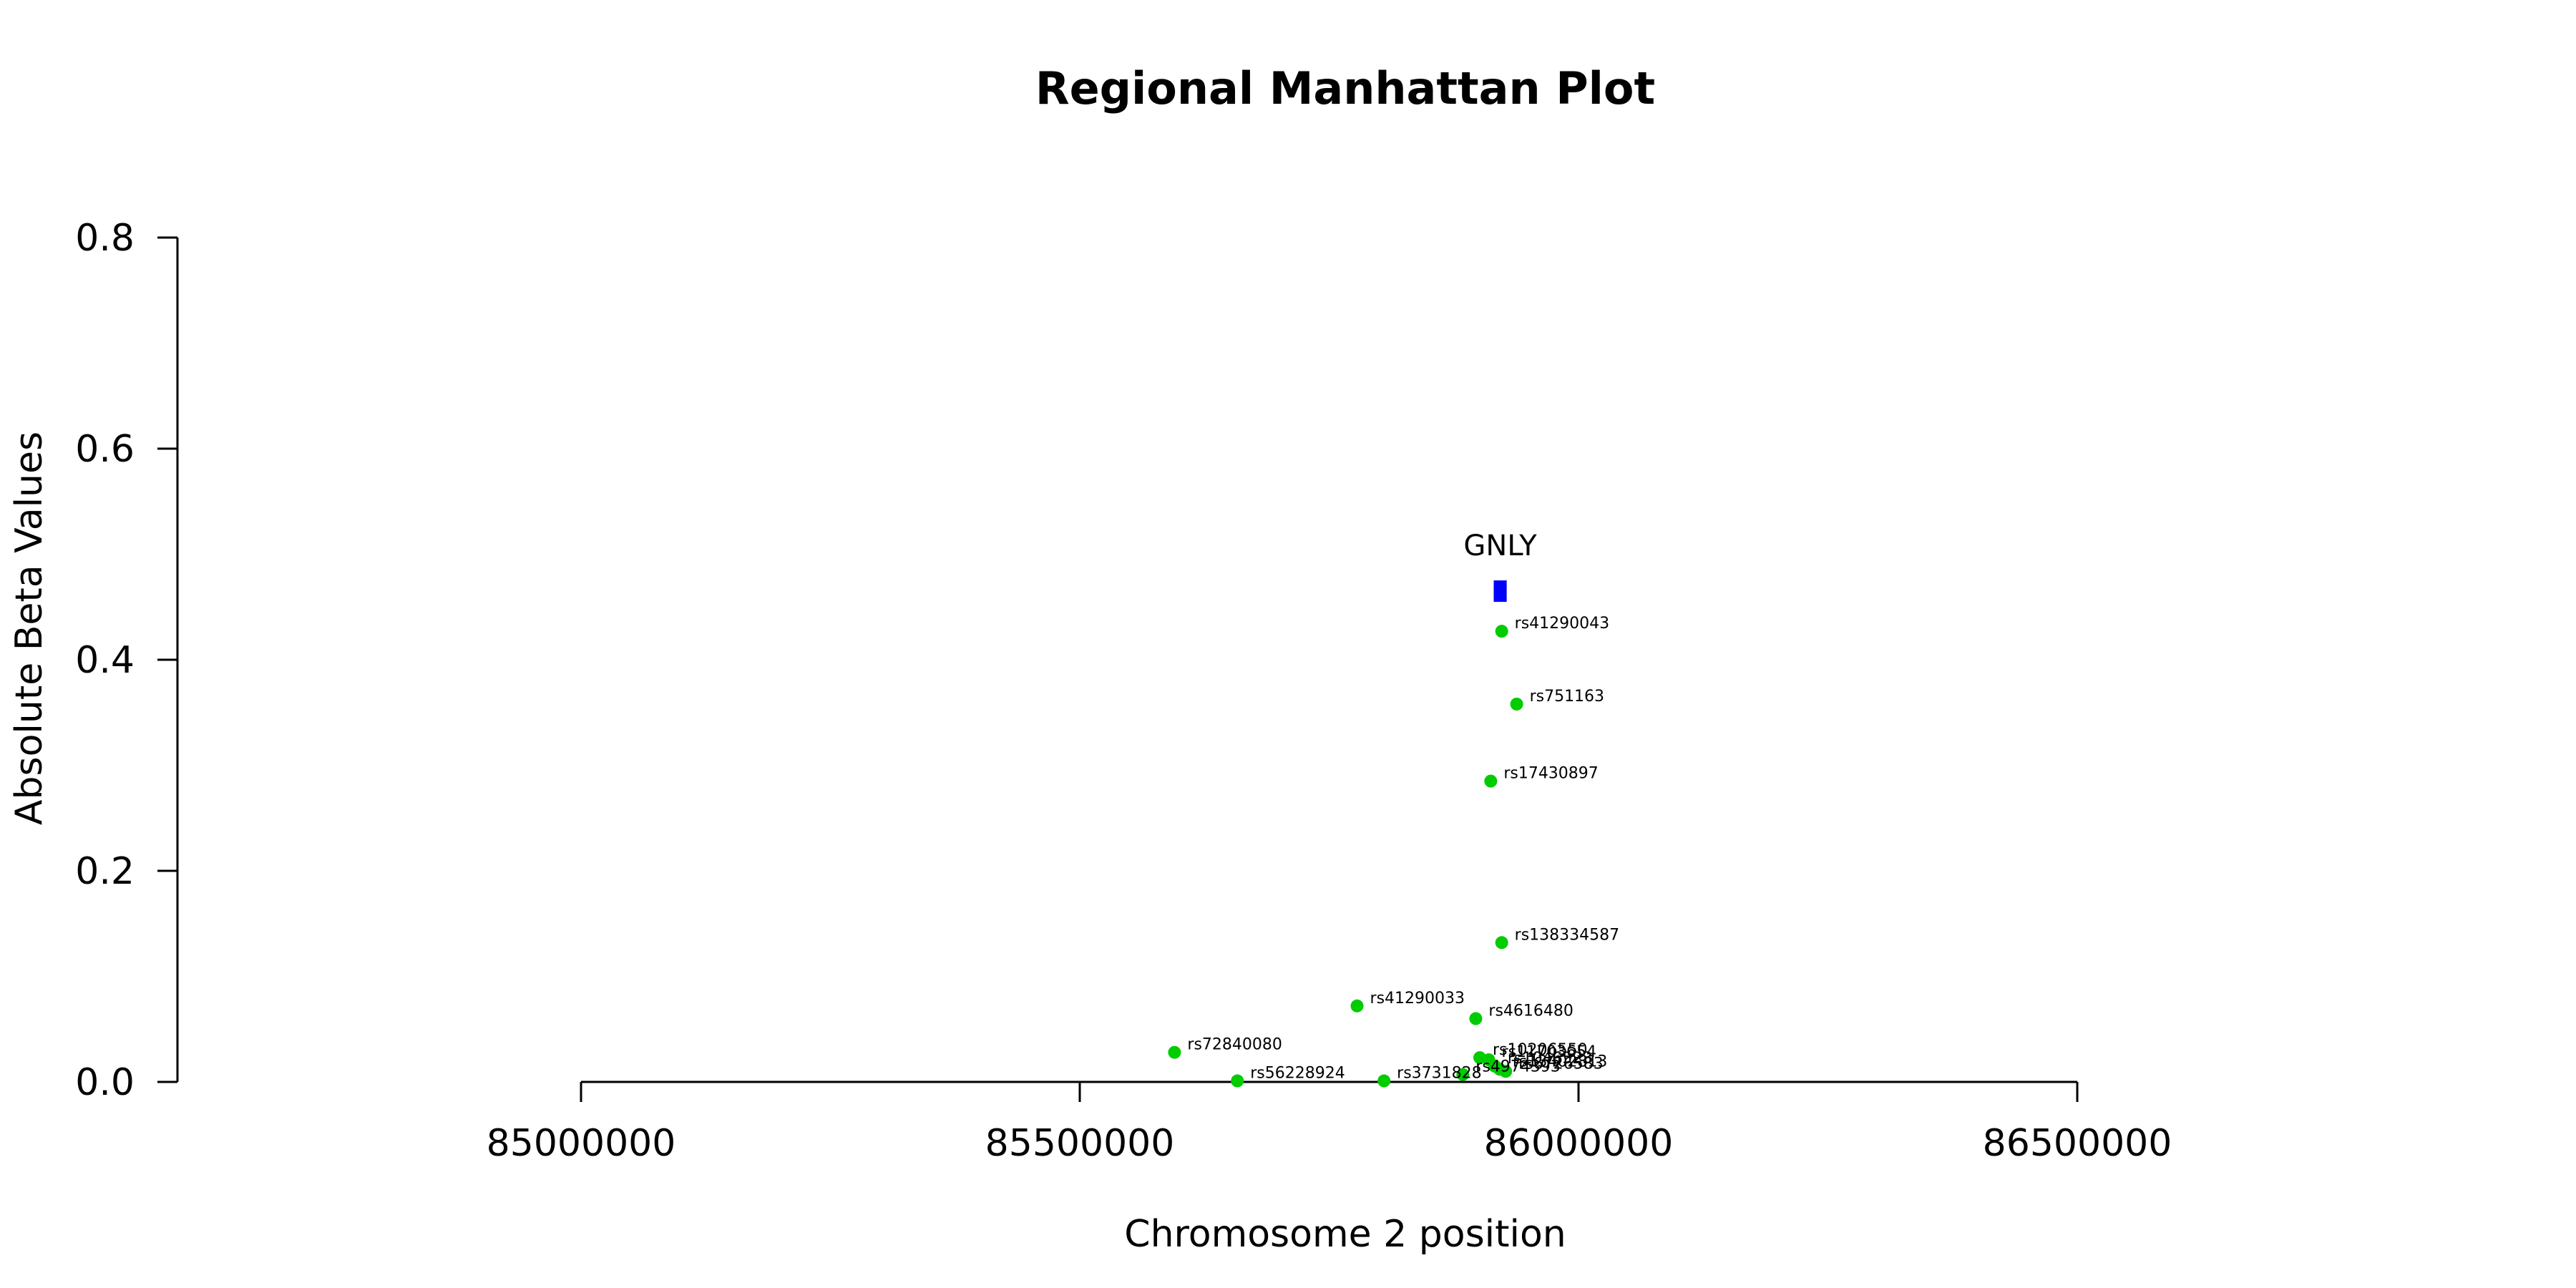 Image resolution: width=2576 pixels, height=1288 pixels. Describe the element at coordinates (29, 628) in the screenshot. I see `y-axis-label: Absolute Beta Values` at that location.